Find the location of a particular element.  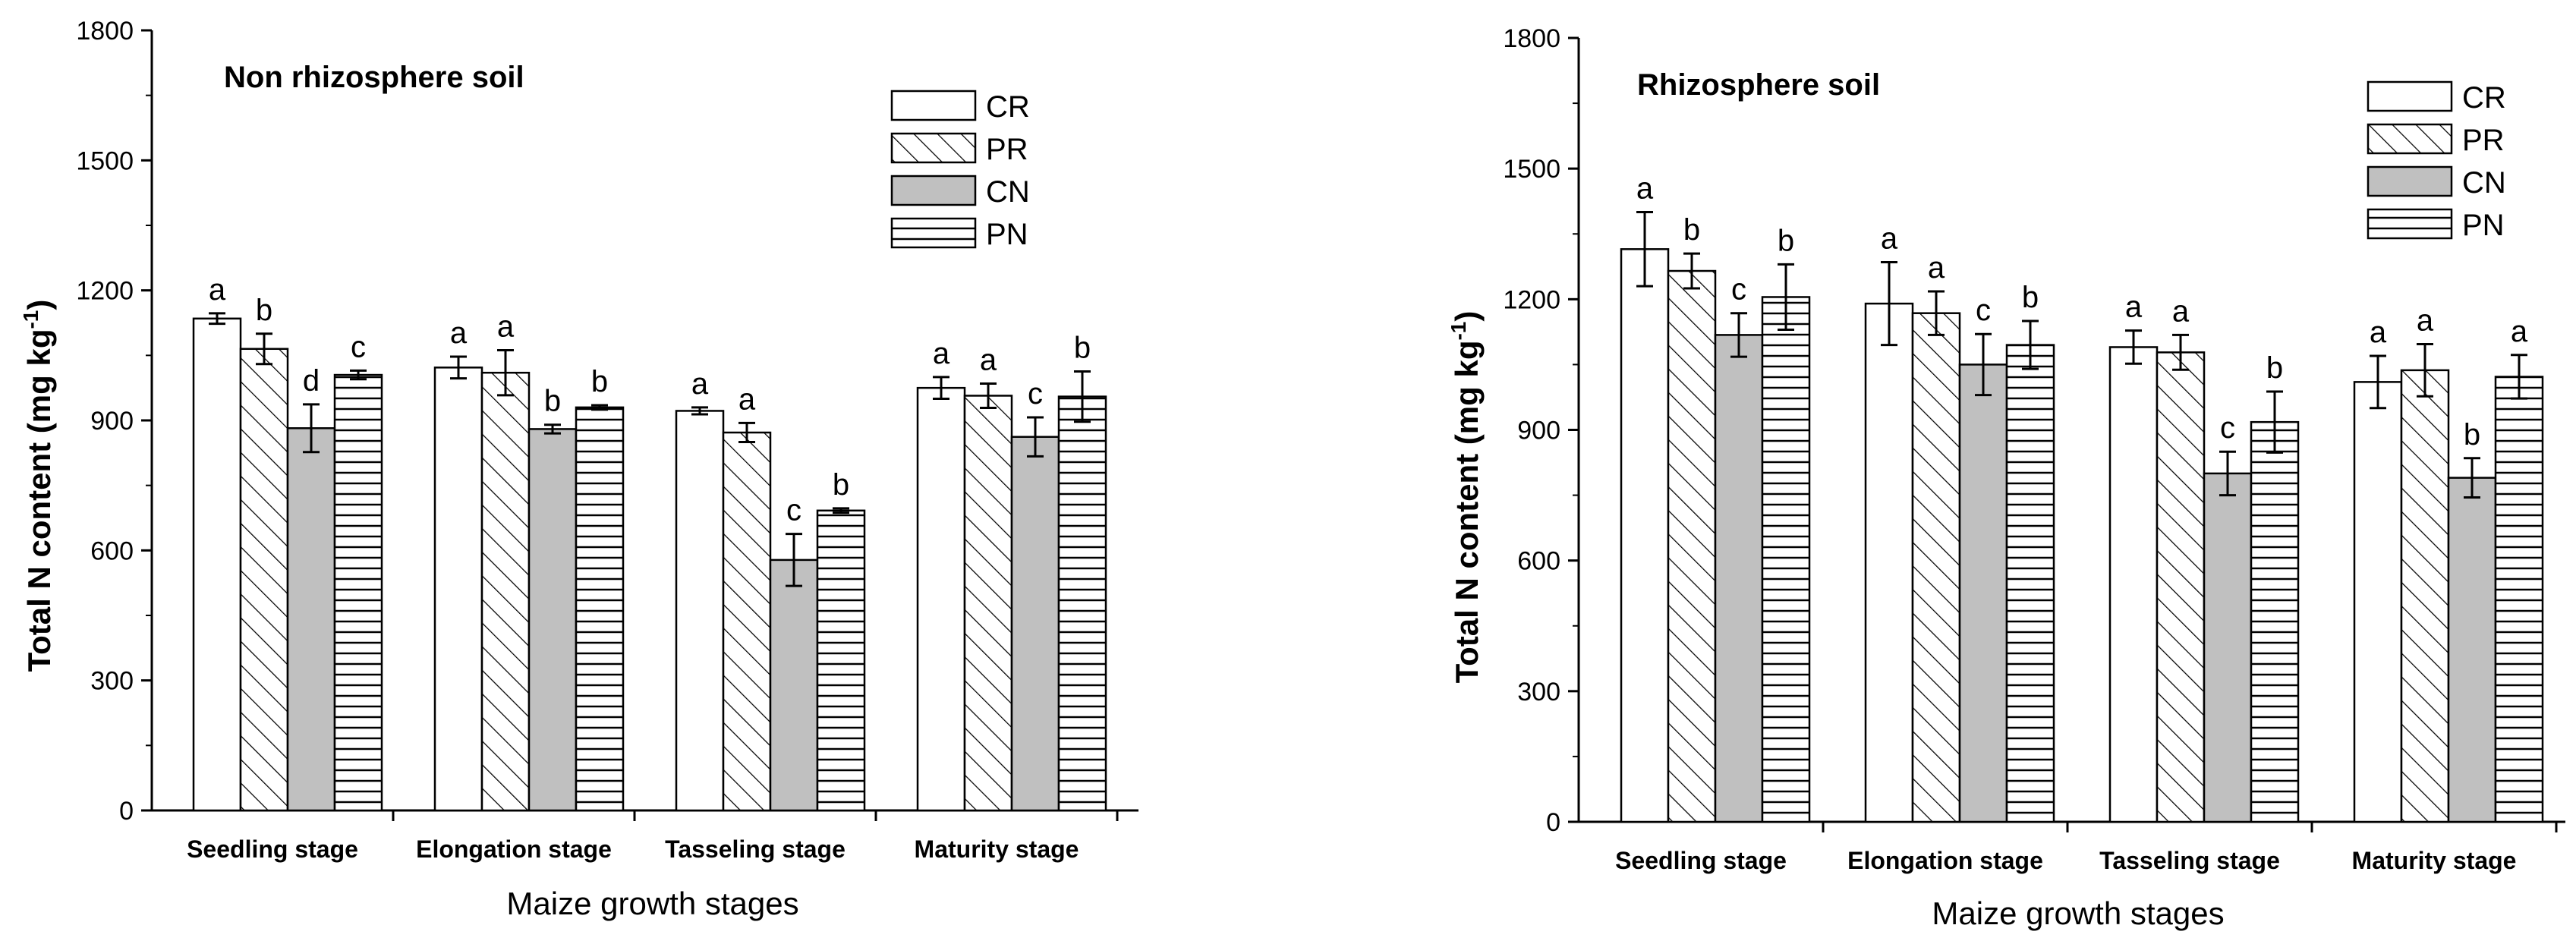

chart-2-legend-label-cr: CR is located at coordinates (2484, 98).